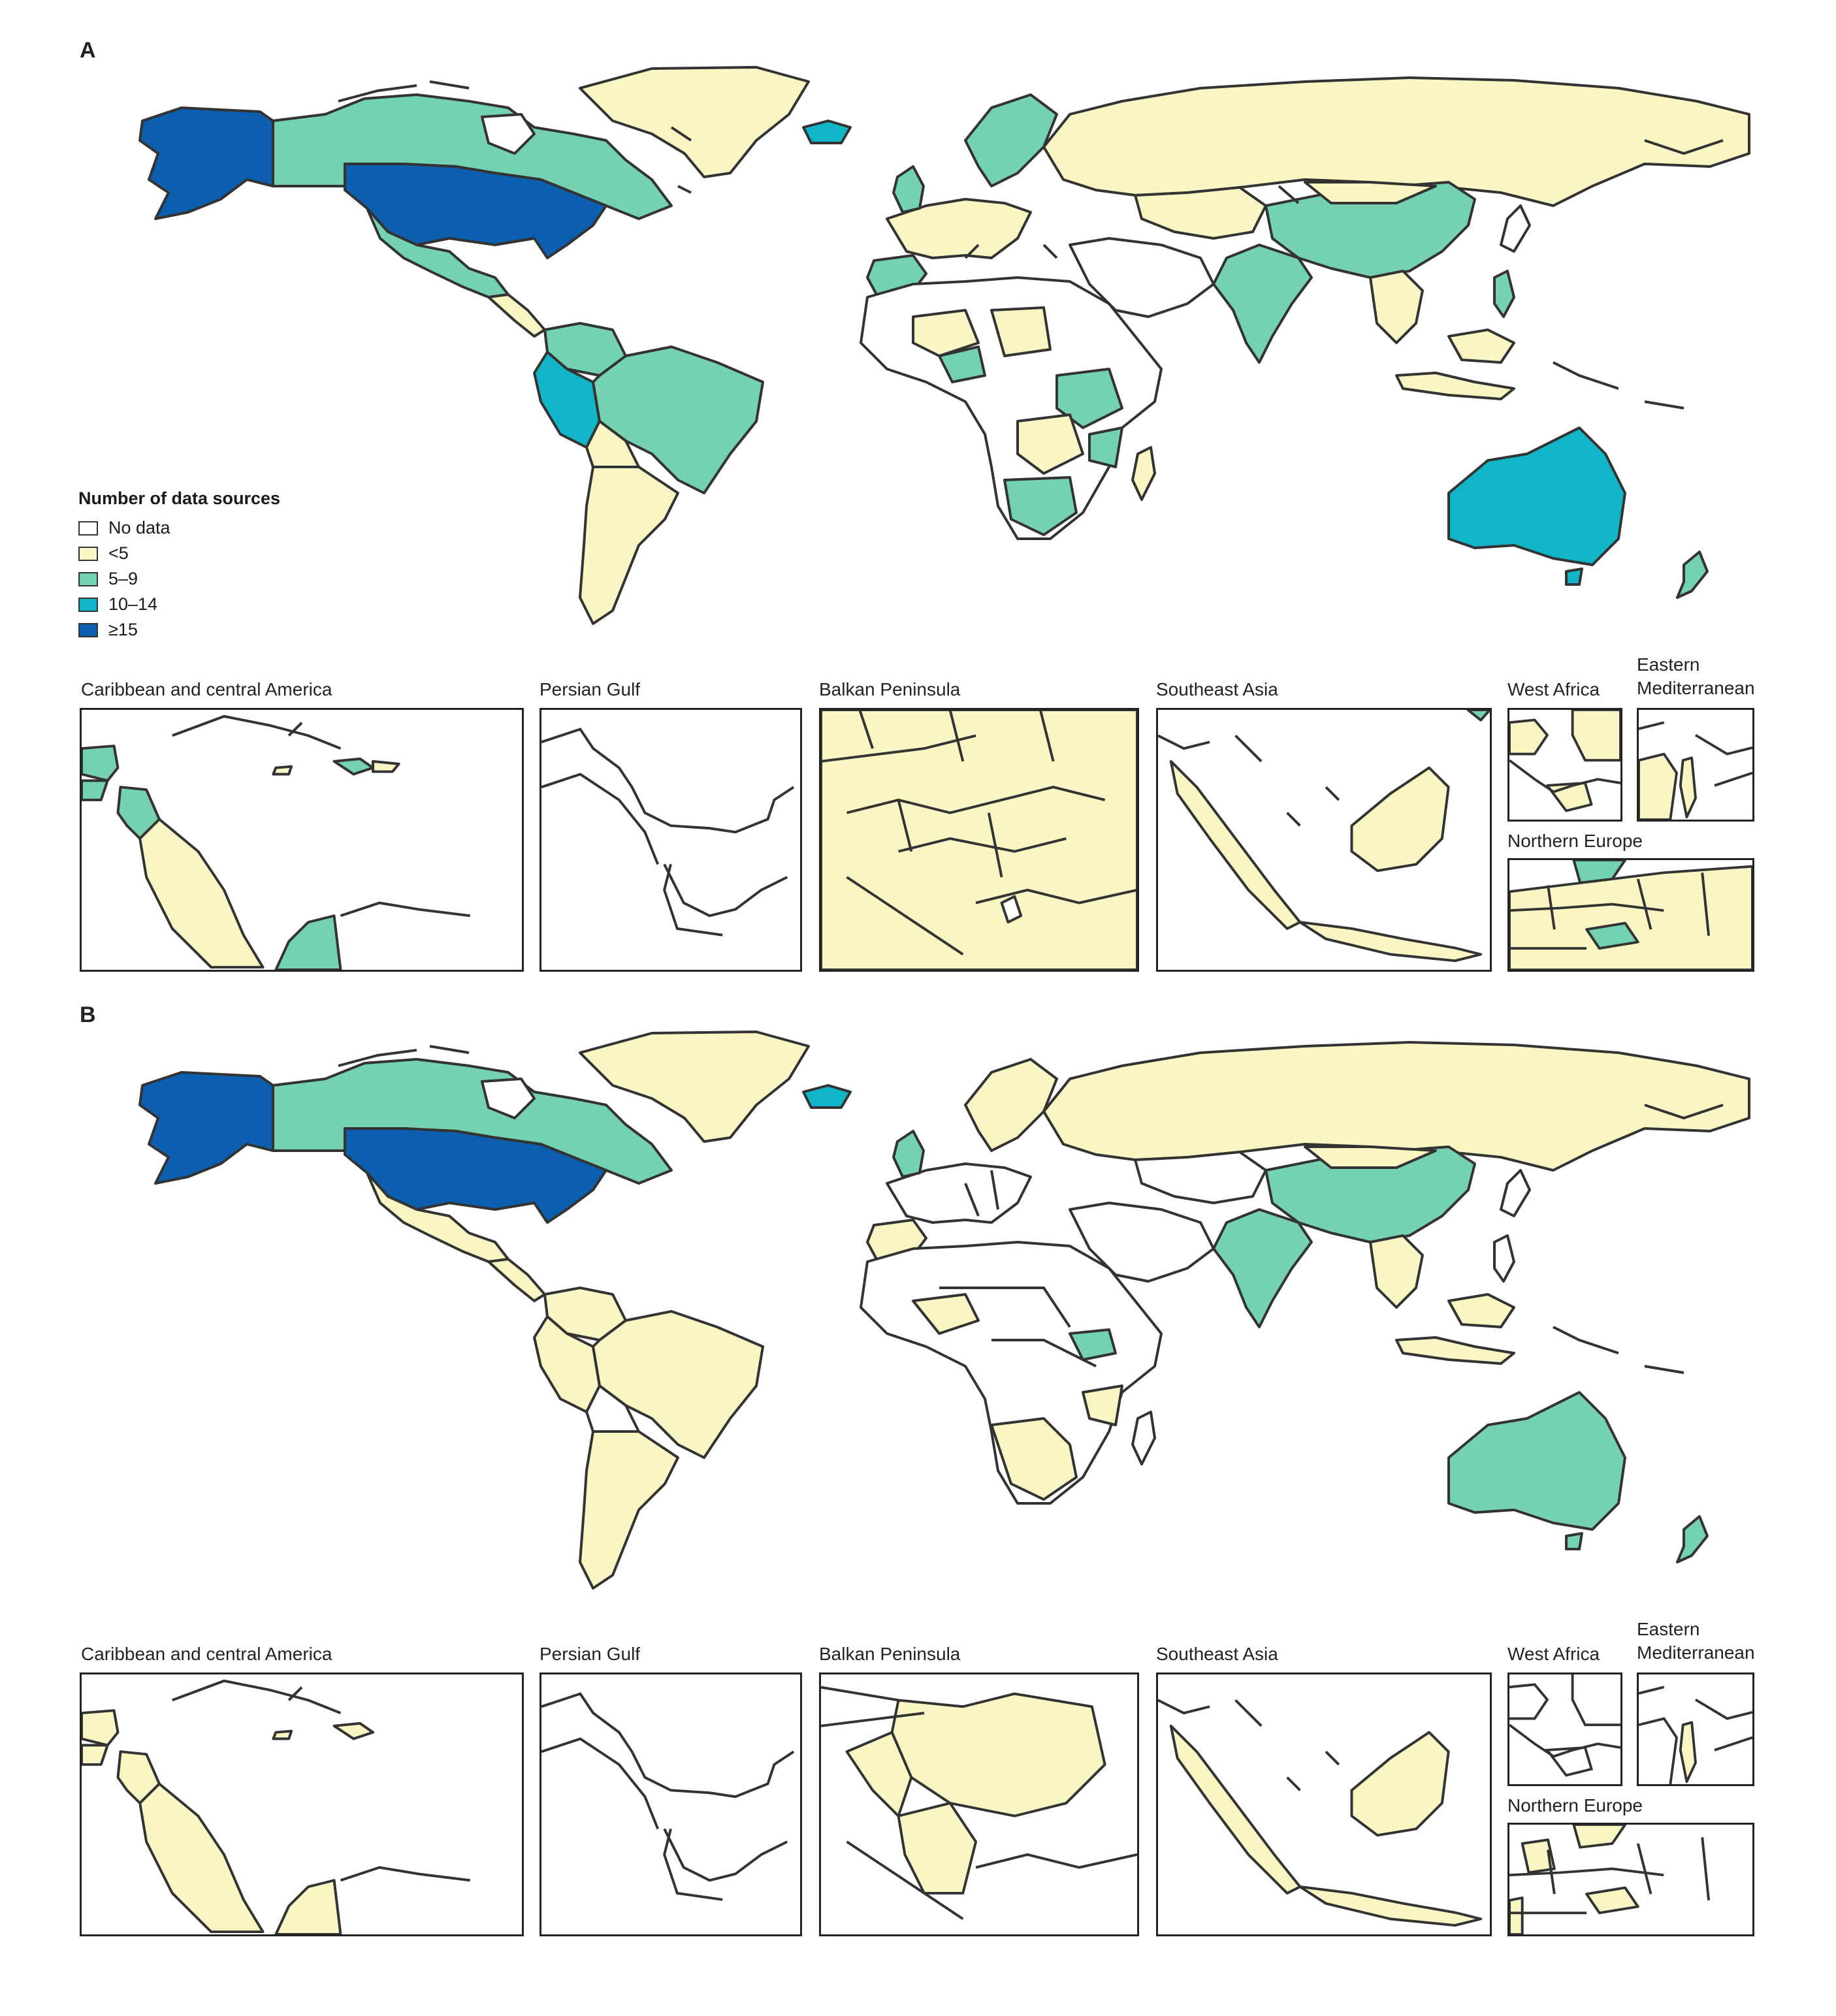  Describe the element at coordinates (88, 1014) in the screenshot. I see `panel-label-b: B` at that location.